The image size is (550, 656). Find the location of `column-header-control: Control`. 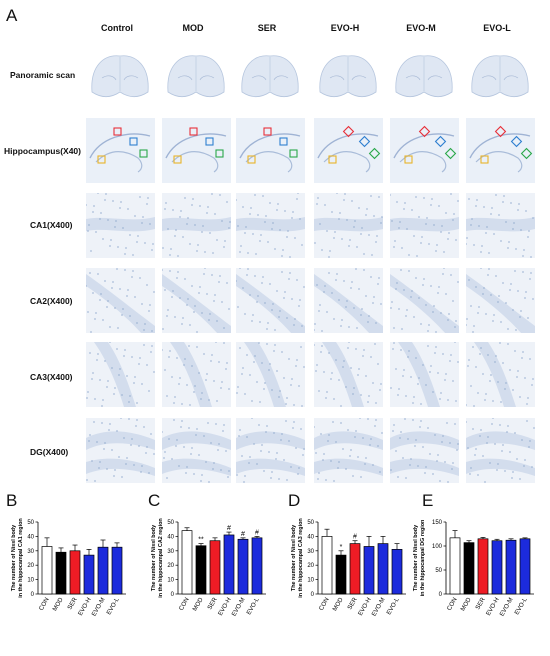

column-header-control: Control is located at coordinates (117, 28).